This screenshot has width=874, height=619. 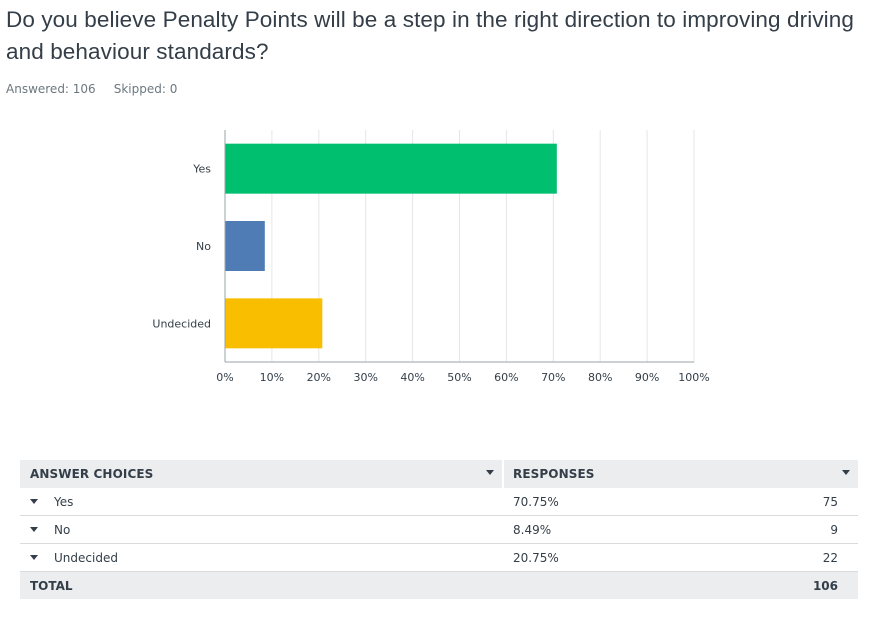 What do you see at coordinates (51, 585) in the screenshot?
I see `total-label: TOTAL` at bounding box center [51, 585].